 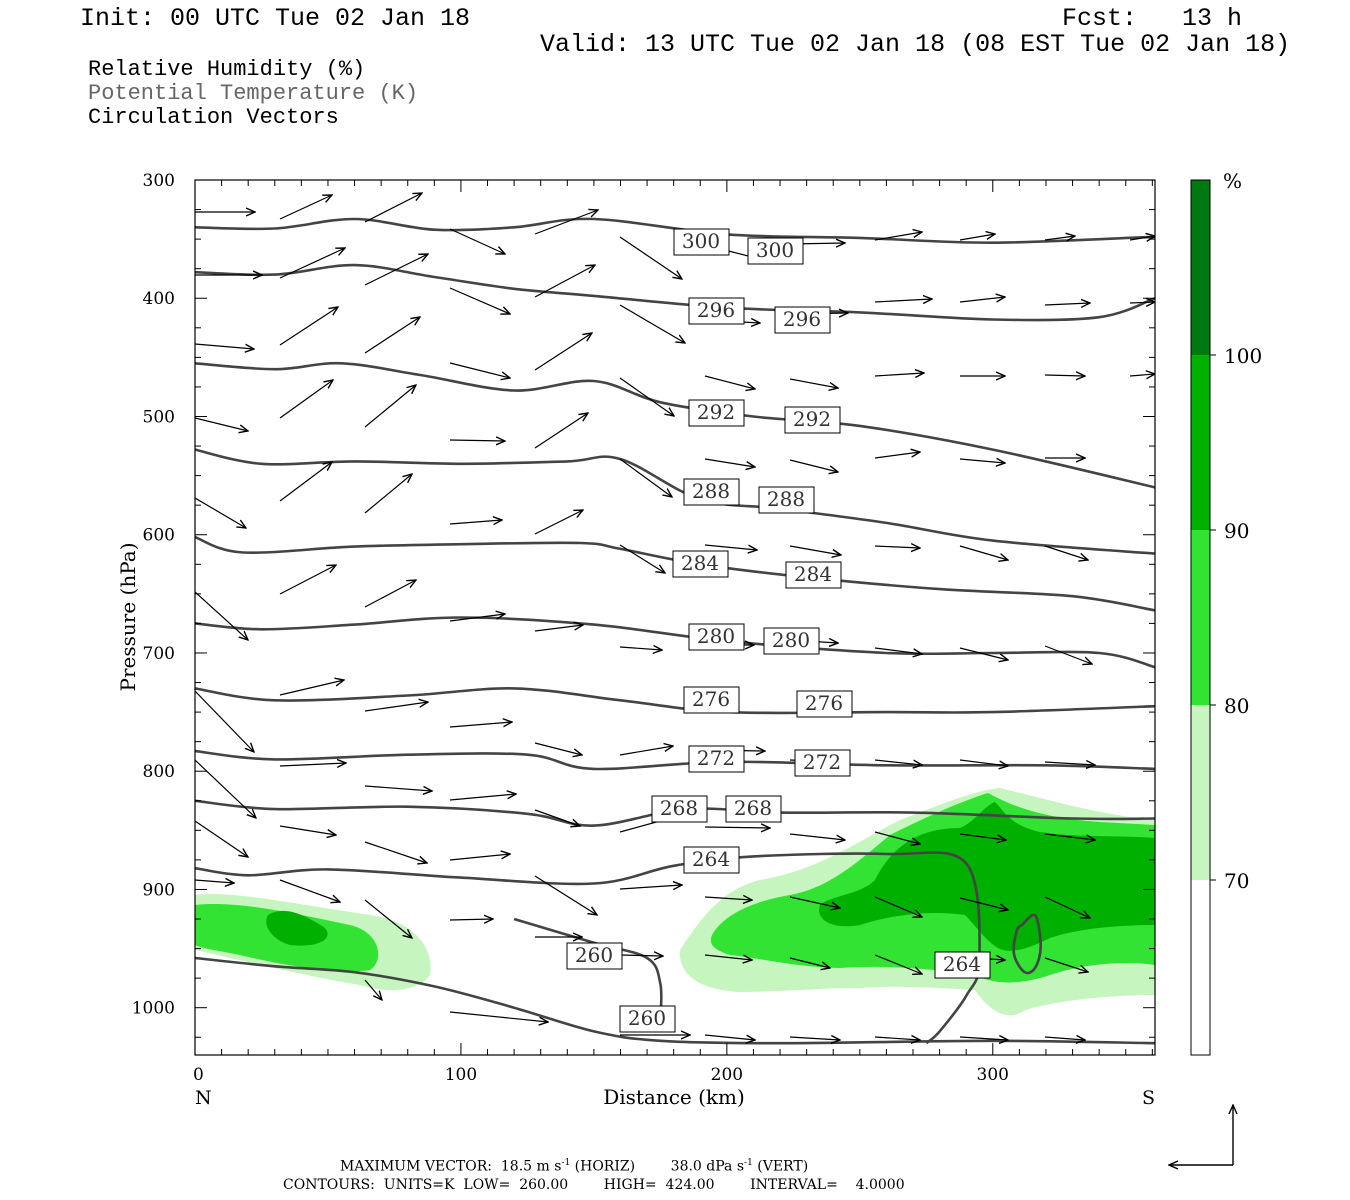 What do you see at coordinates (763, 928) in the screenshot?
I see `rh-90-region-small` at bounding box center [763, 928].